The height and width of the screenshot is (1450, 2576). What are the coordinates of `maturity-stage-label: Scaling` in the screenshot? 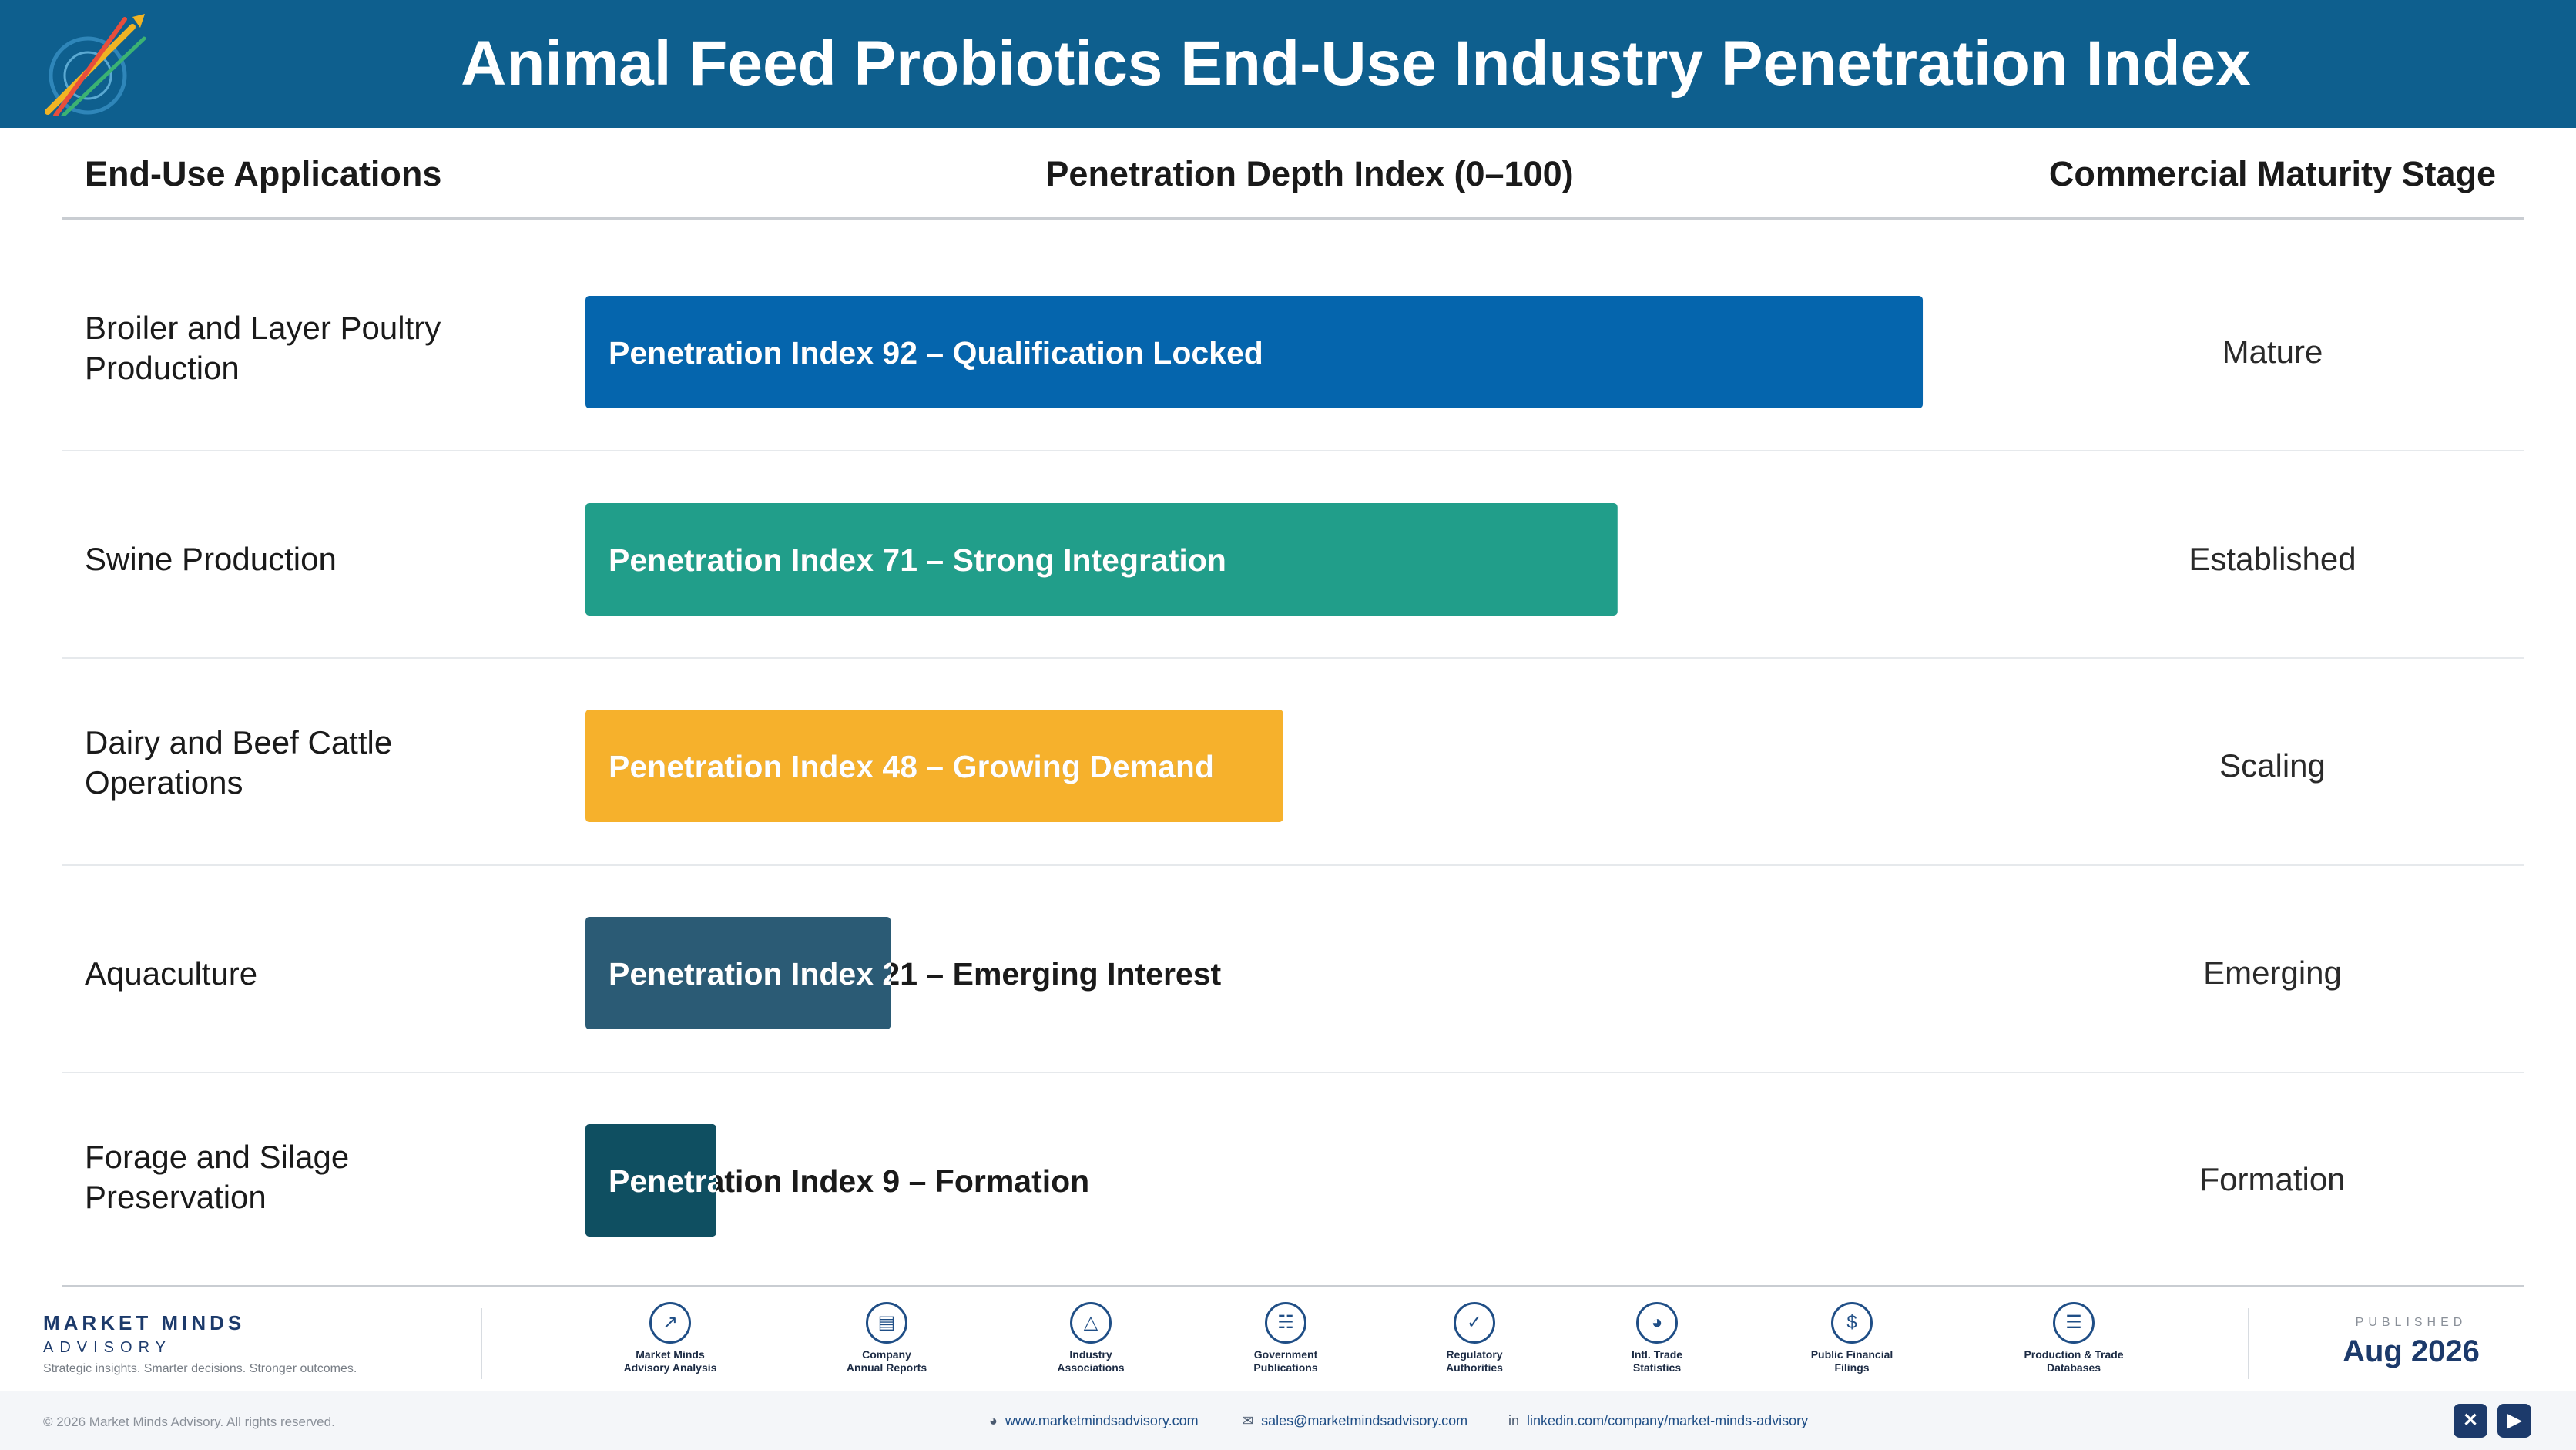 It's located at (2272, 765).